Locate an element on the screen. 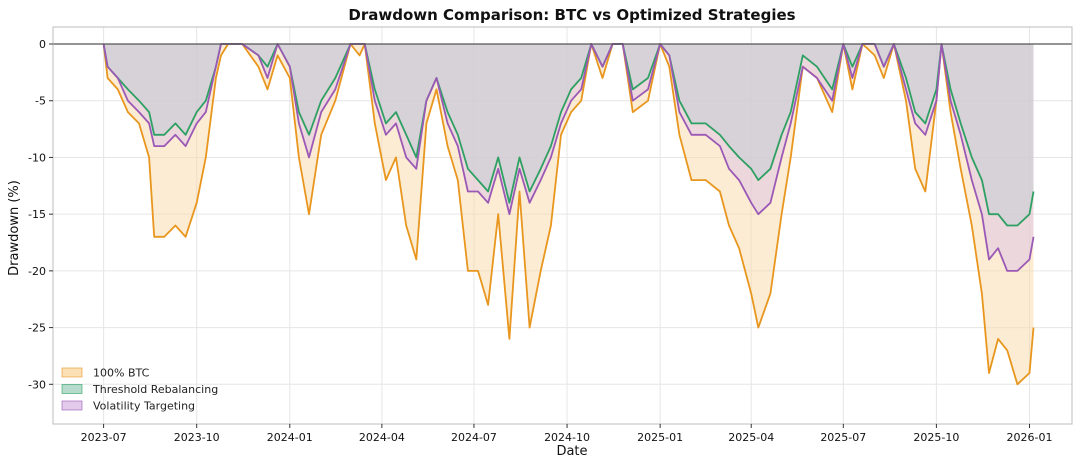 The height and width of the screenshot is (465, 1075). x-tick-label: 2025-04 is located at coordinates (751, 437).